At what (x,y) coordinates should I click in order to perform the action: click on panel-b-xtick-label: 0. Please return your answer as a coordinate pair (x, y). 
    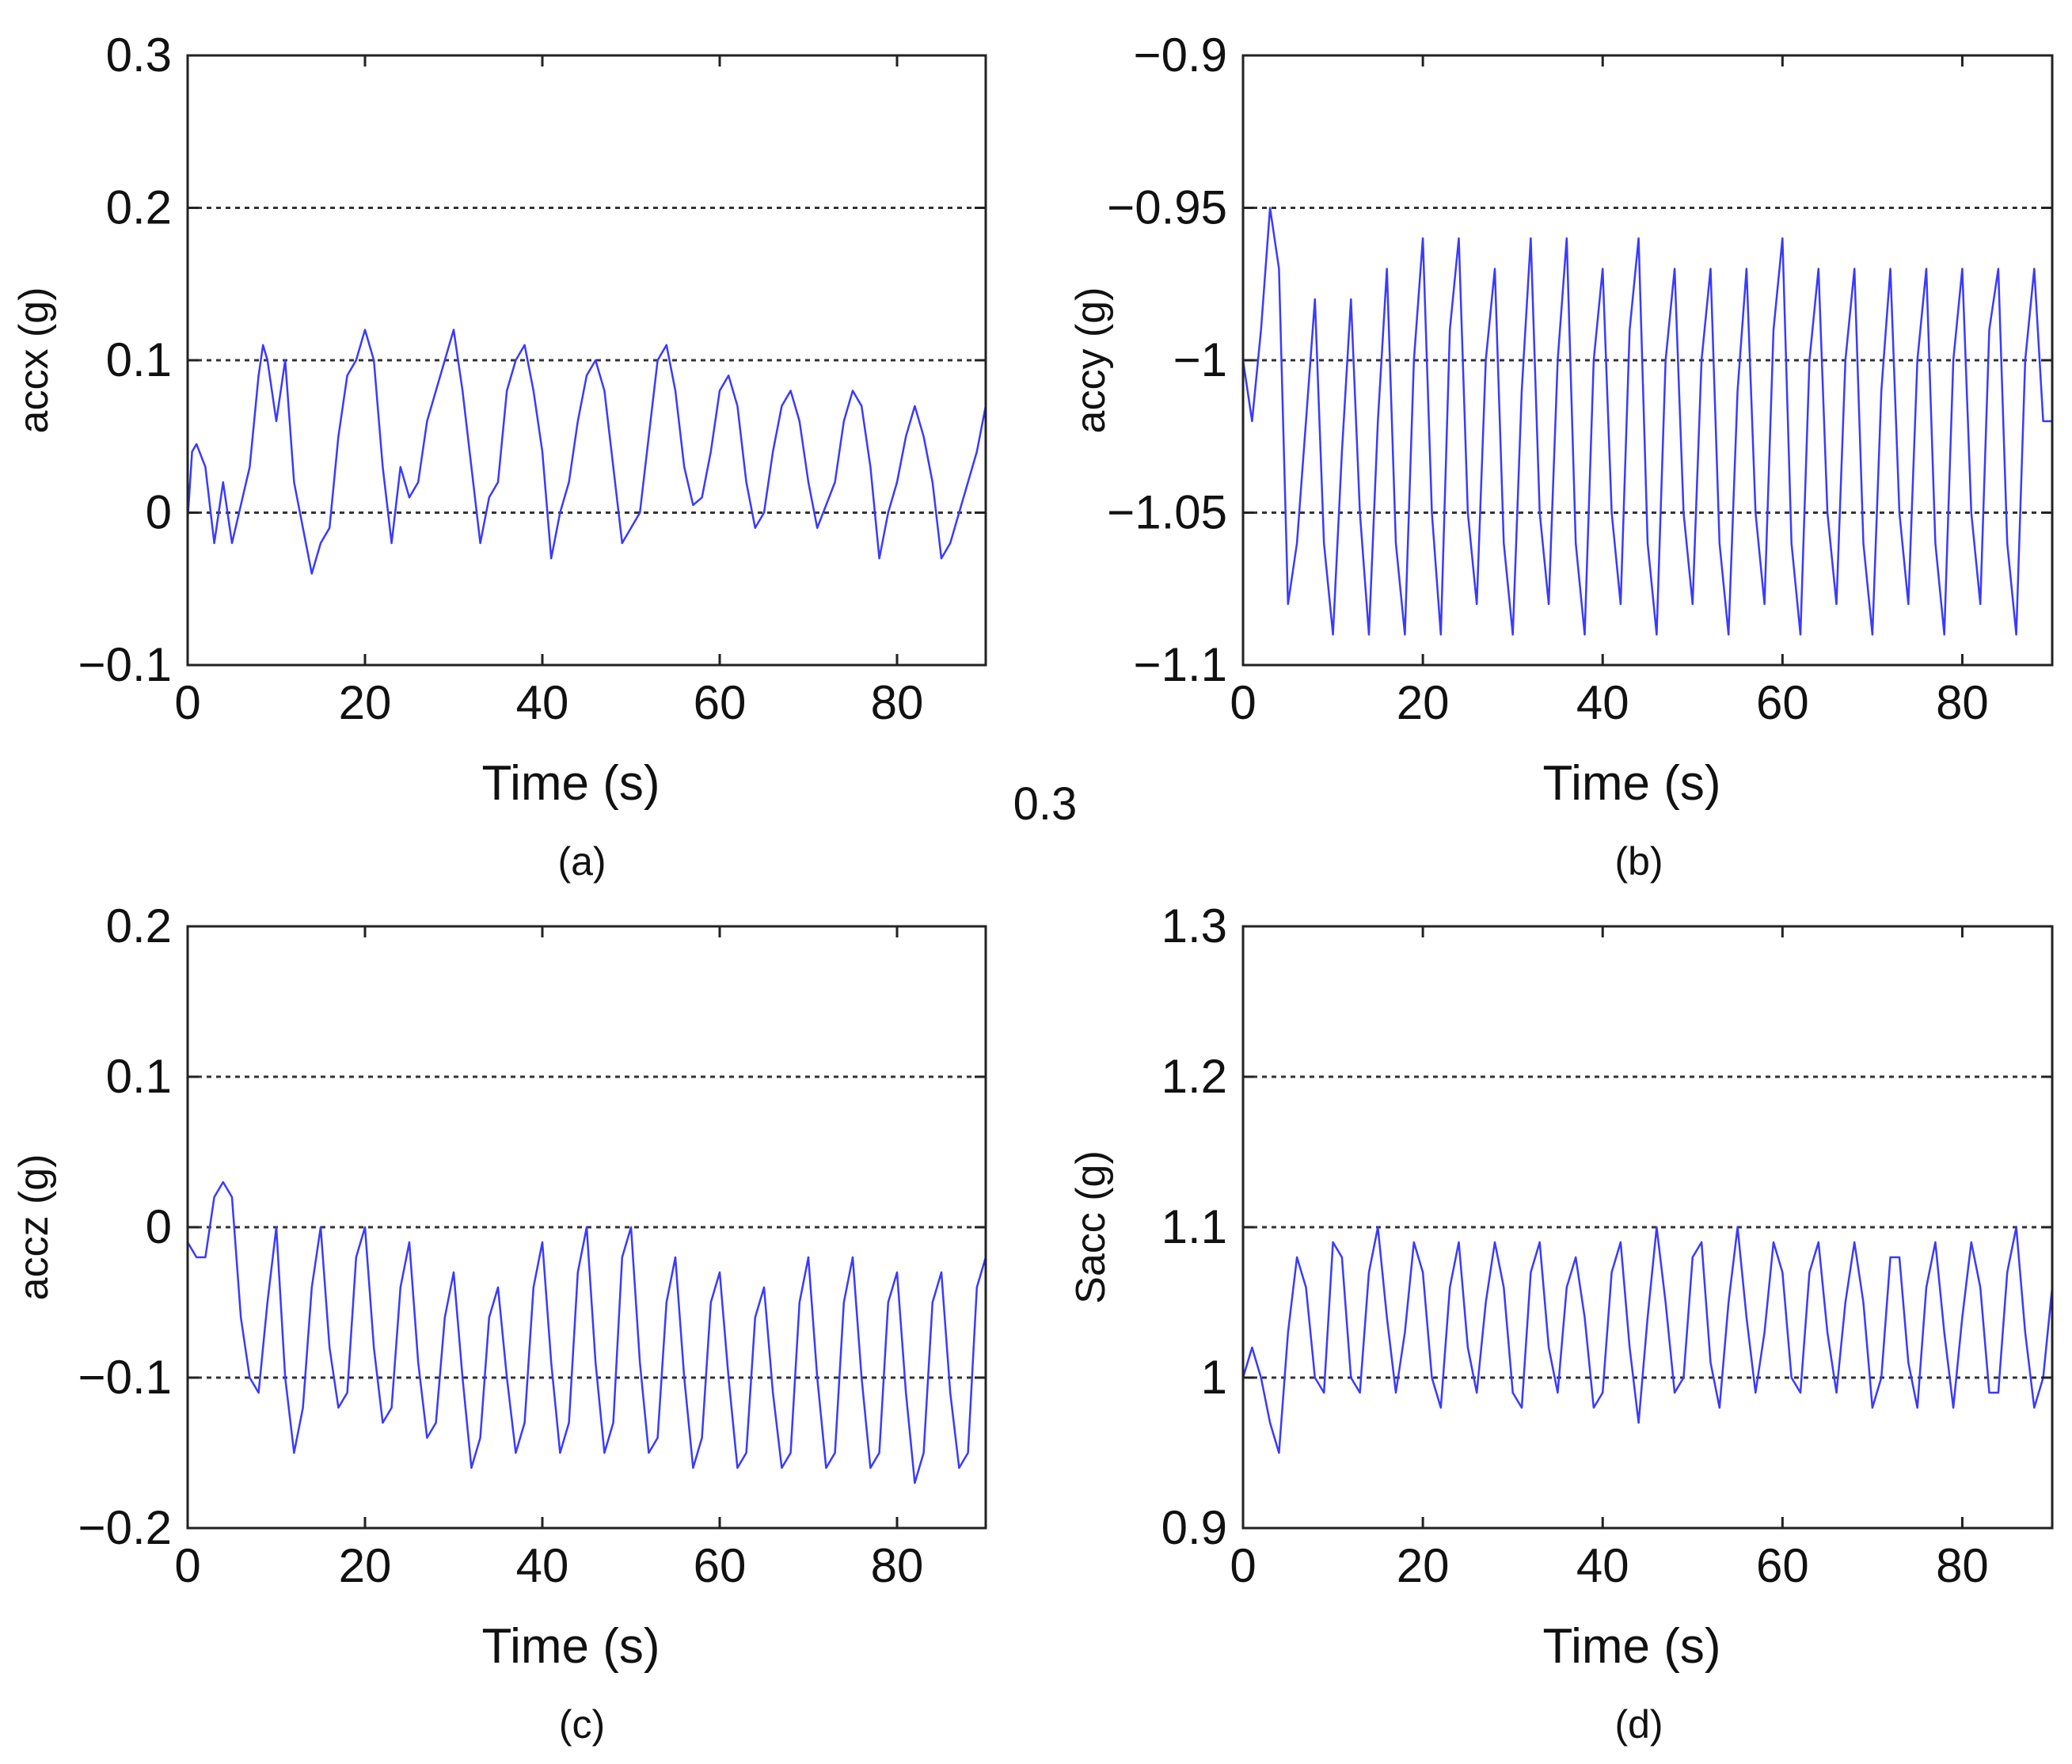
    Looking at the image, I should click on (1243, 702).